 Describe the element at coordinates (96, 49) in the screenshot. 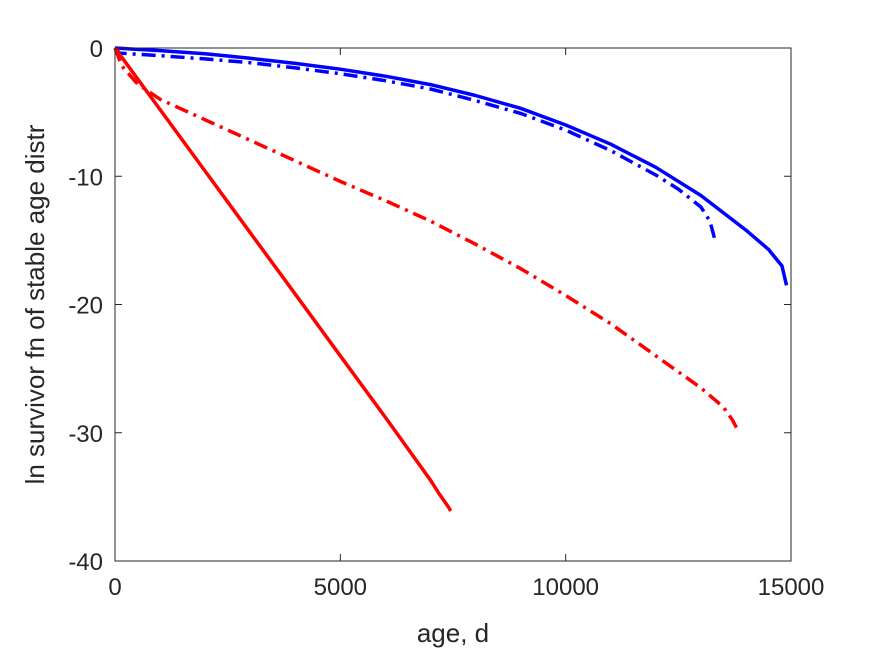

I see `y-tick-label: 0` at that location.